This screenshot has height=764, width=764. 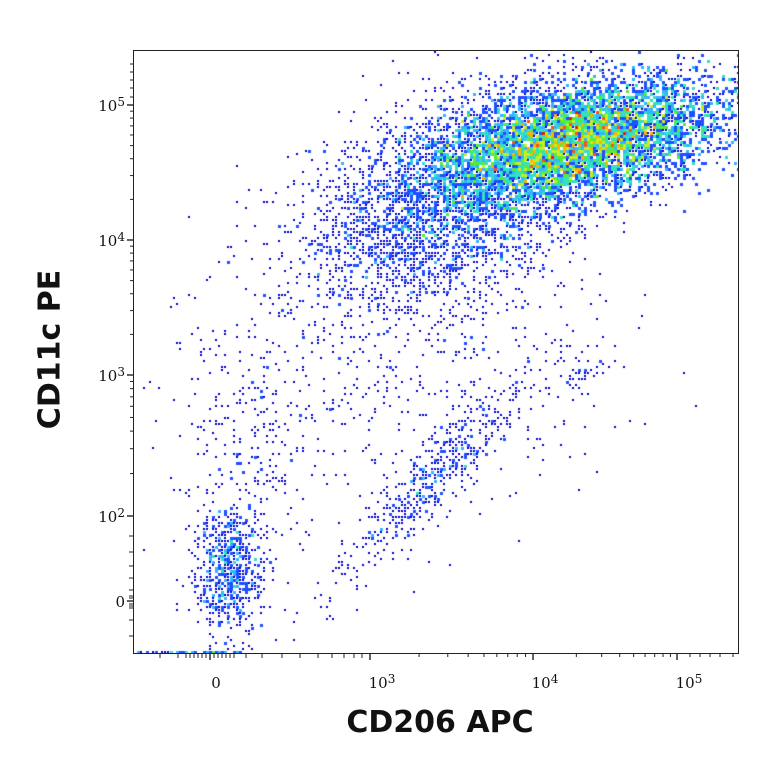 What do you see at coordinates (120, 602) in the screenshot?
I see `y-tick-label: 0` at bounding box center [120, 602].